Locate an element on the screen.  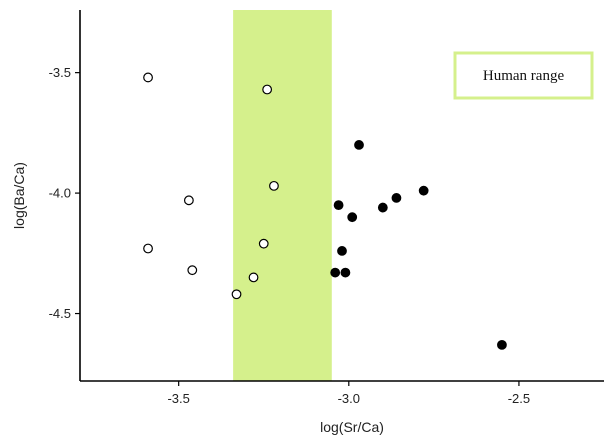
human-range-band is located at coordinates (282, 195).